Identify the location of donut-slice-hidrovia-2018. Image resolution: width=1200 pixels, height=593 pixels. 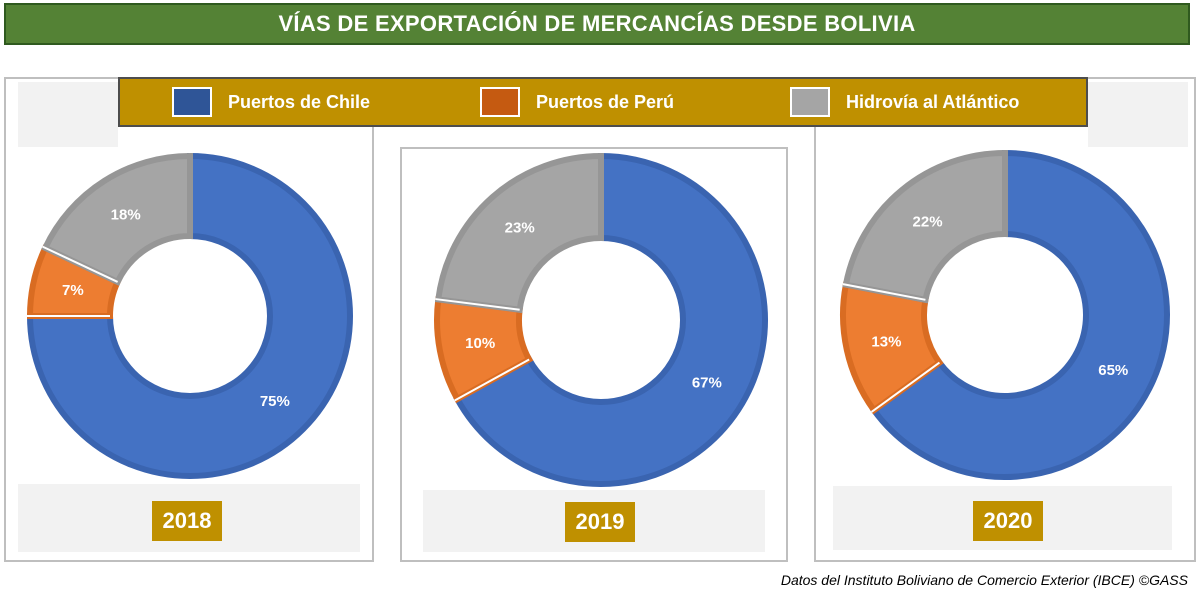
(117, 219).